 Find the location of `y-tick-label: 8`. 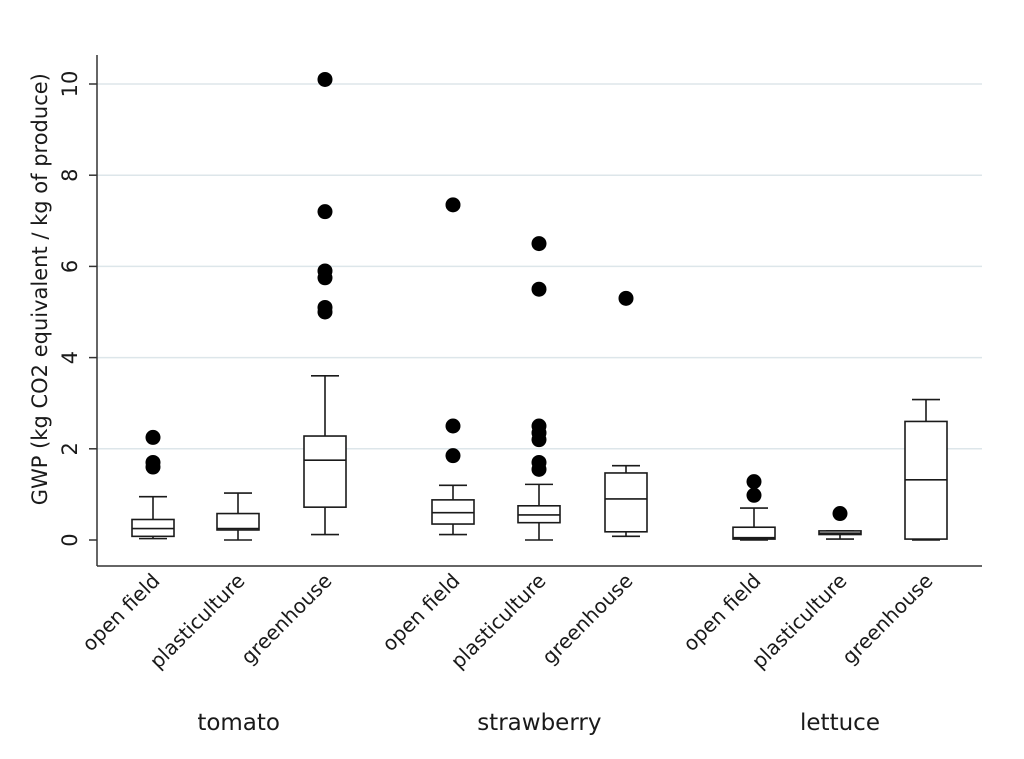

y-tick-label: 8 is located at coordinates (70, 175).